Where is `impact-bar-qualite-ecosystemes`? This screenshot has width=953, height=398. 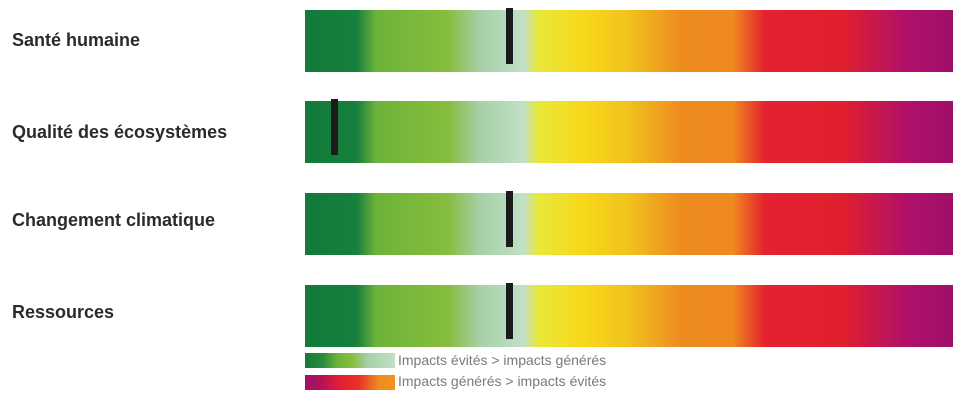
impact-bar-qualite-ecosystemes is located at coordinates (629, 131).